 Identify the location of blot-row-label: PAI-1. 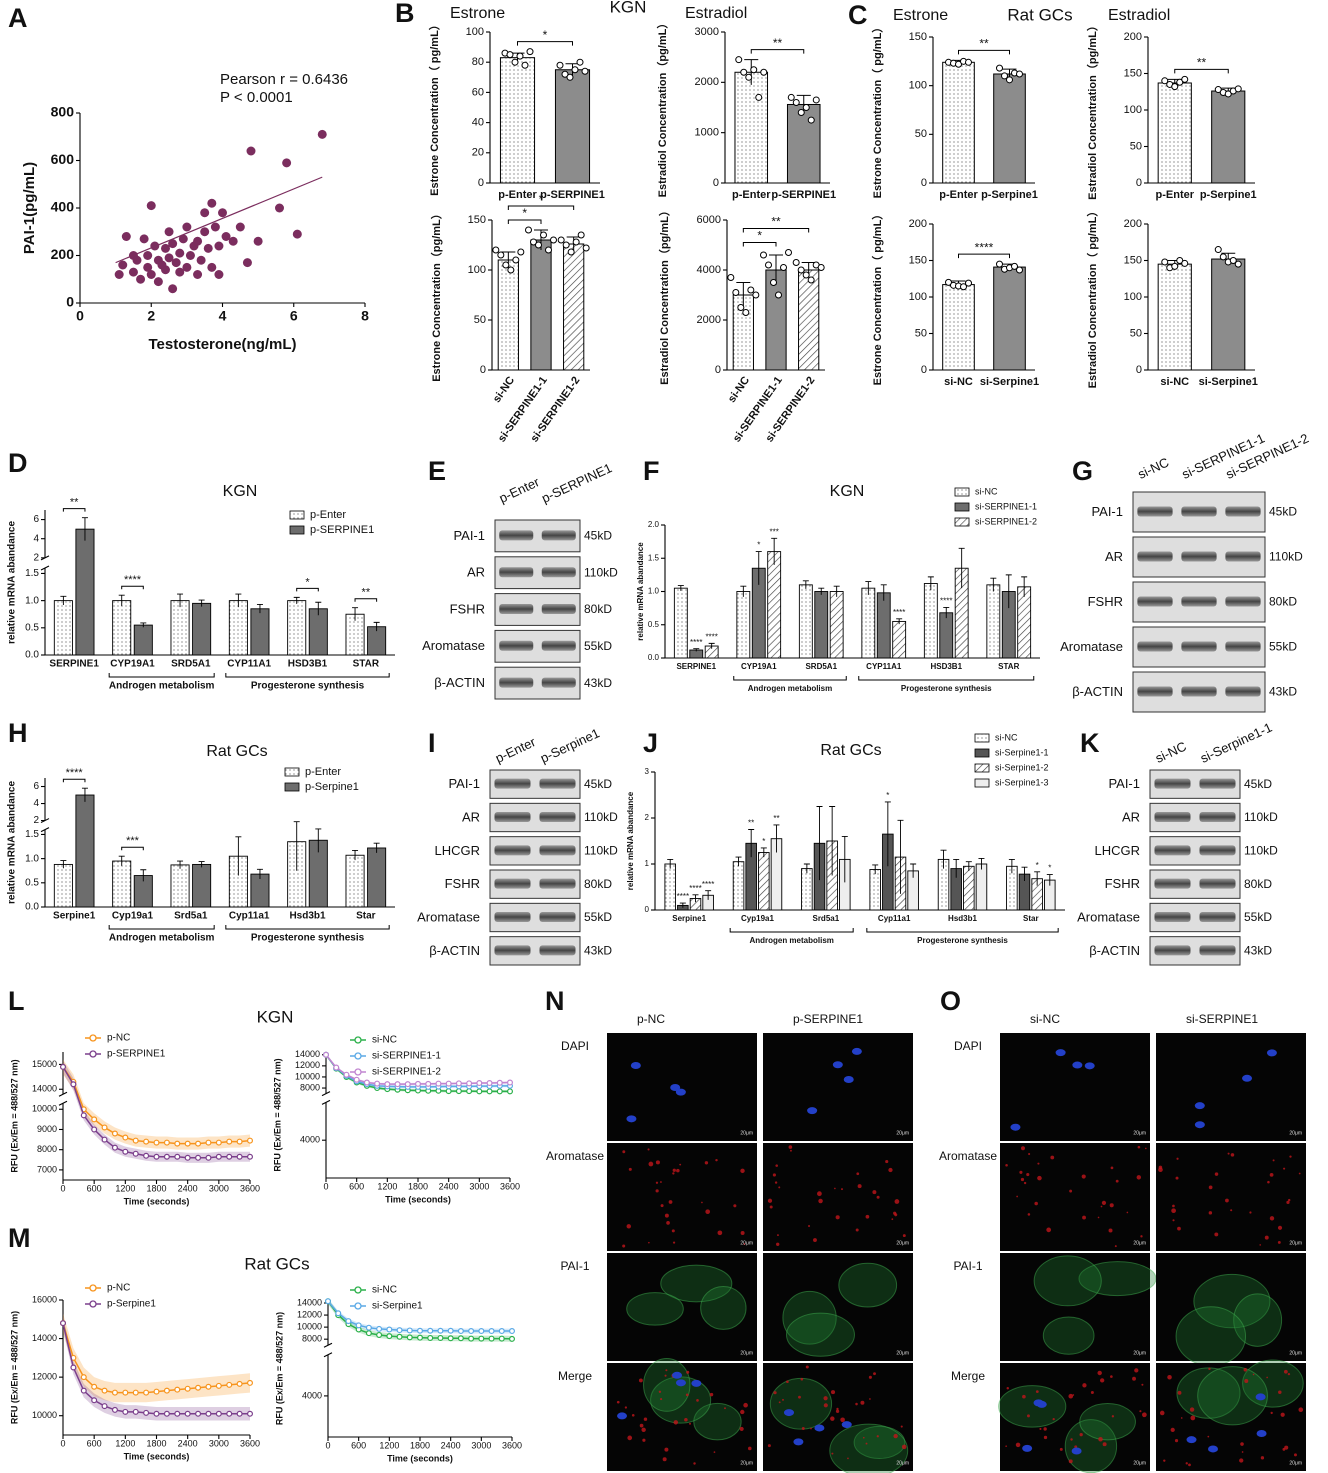
(1107, 511).